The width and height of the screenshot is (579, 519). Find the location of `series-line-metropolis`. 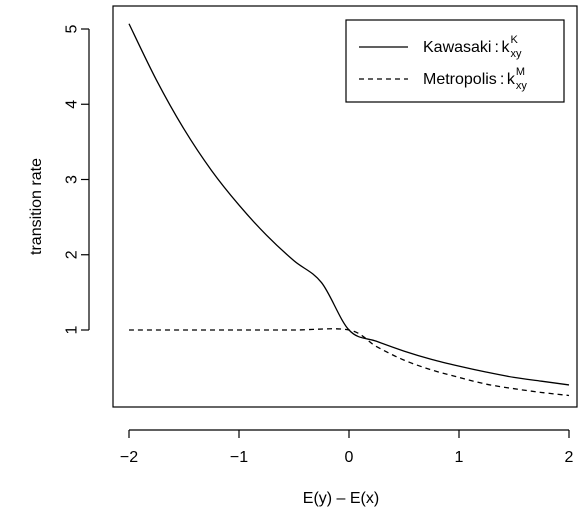

series-line-metropolis is located at coordinates (349, 362).